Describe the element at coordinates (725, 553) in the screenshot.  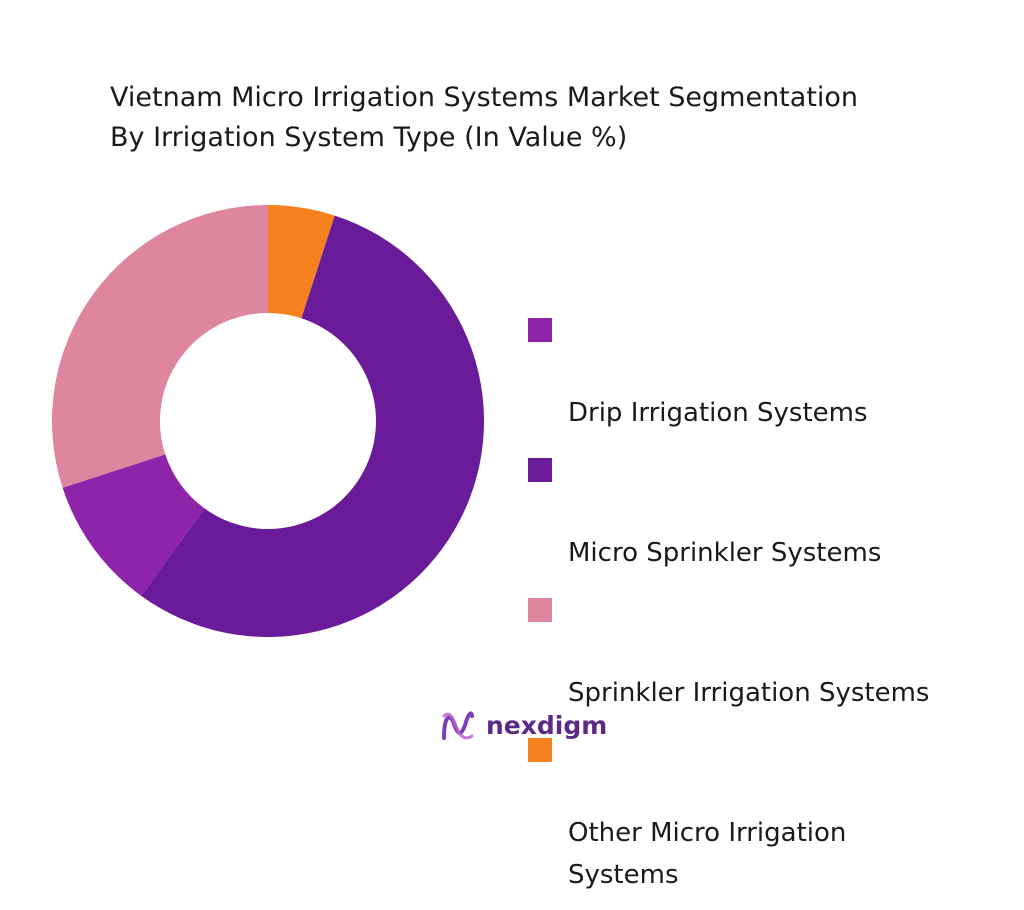
I see `legend-label-micro-sprinkler: Micro Sprinkler Systems` at that location.